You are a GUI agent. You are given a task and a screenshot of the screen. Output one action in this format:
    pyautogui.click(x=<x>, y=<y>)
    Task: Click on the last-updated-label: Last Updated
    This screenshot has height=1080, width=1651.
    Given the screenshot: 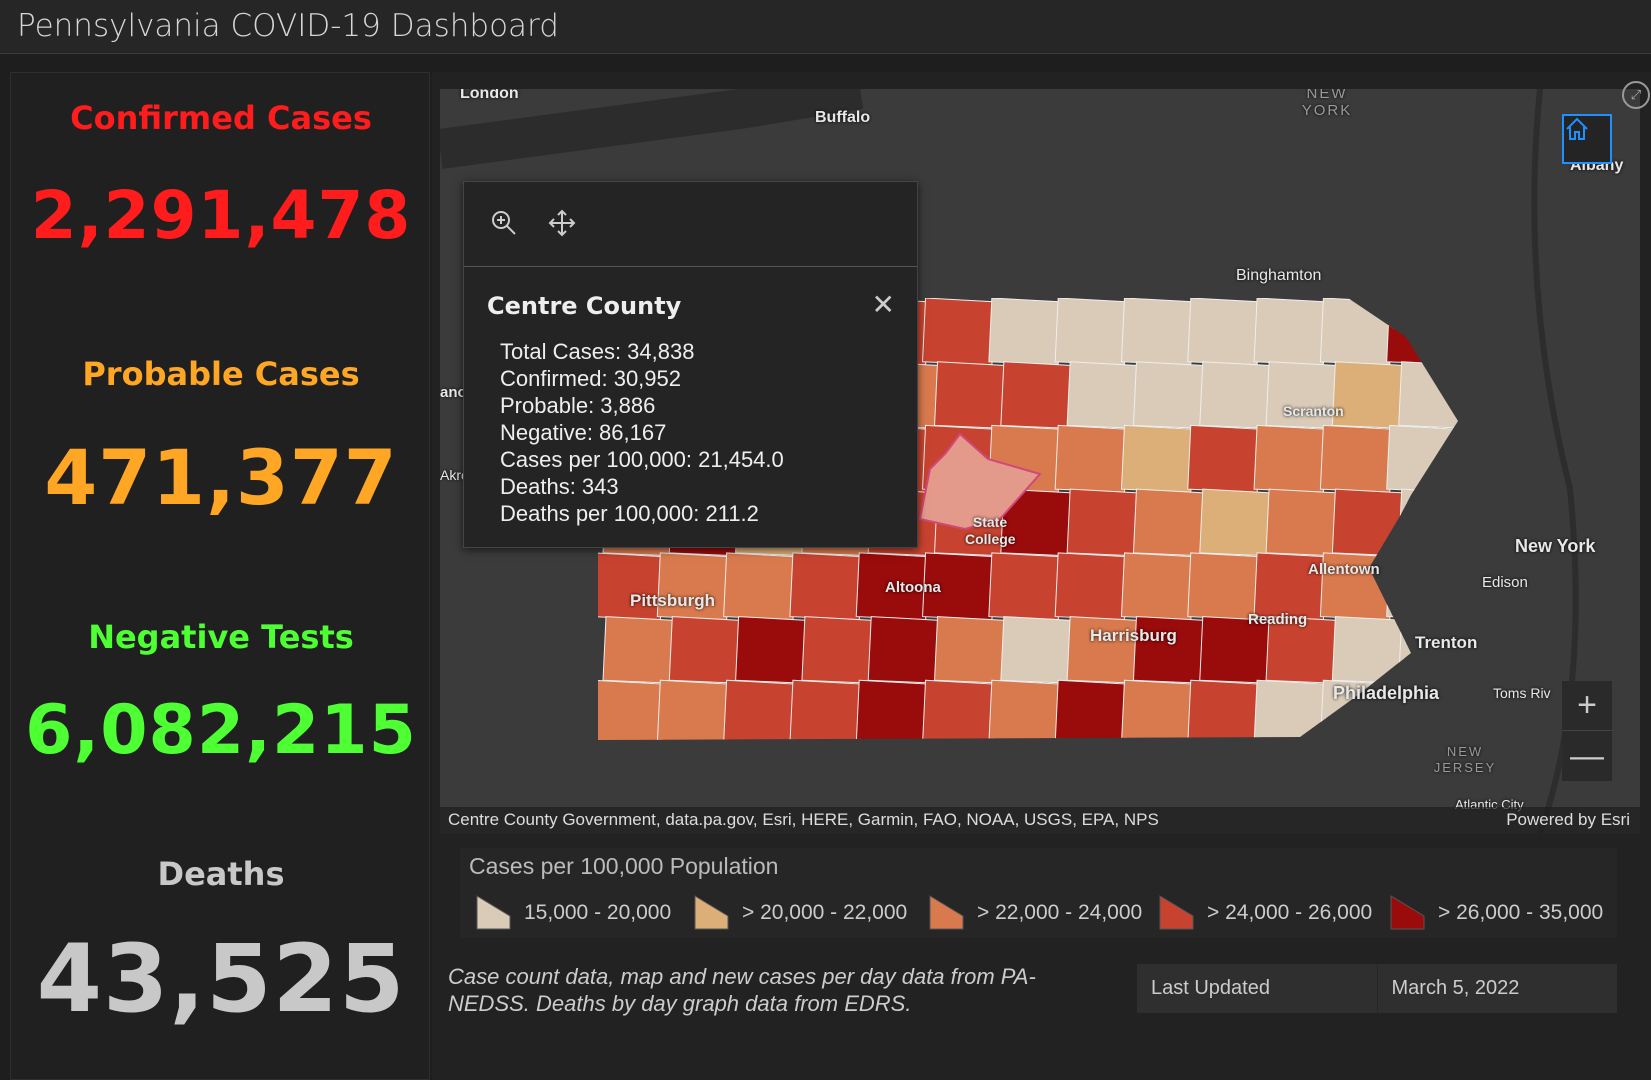 What is the action you would take?
    pyautogui.click(x=1257, y=988)
    